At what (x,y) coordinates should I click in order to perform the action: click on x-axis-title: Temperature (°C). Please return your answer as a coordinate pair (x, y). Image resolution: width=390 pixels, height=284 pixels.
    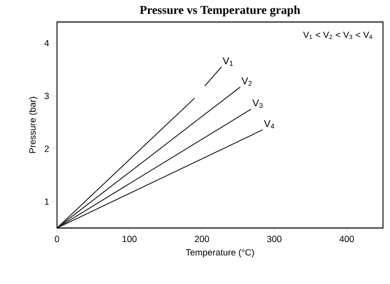
    Looking at the image, I should click on (220, 253).